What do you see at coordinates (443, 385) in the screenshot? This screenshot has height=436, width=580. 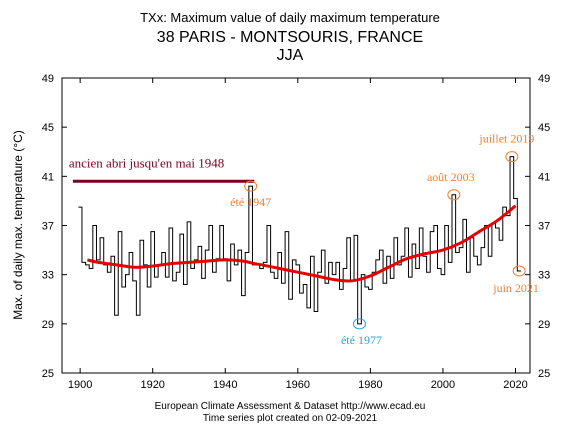 I see `x-tick-label: 2000` at bounding box center [443, 385].